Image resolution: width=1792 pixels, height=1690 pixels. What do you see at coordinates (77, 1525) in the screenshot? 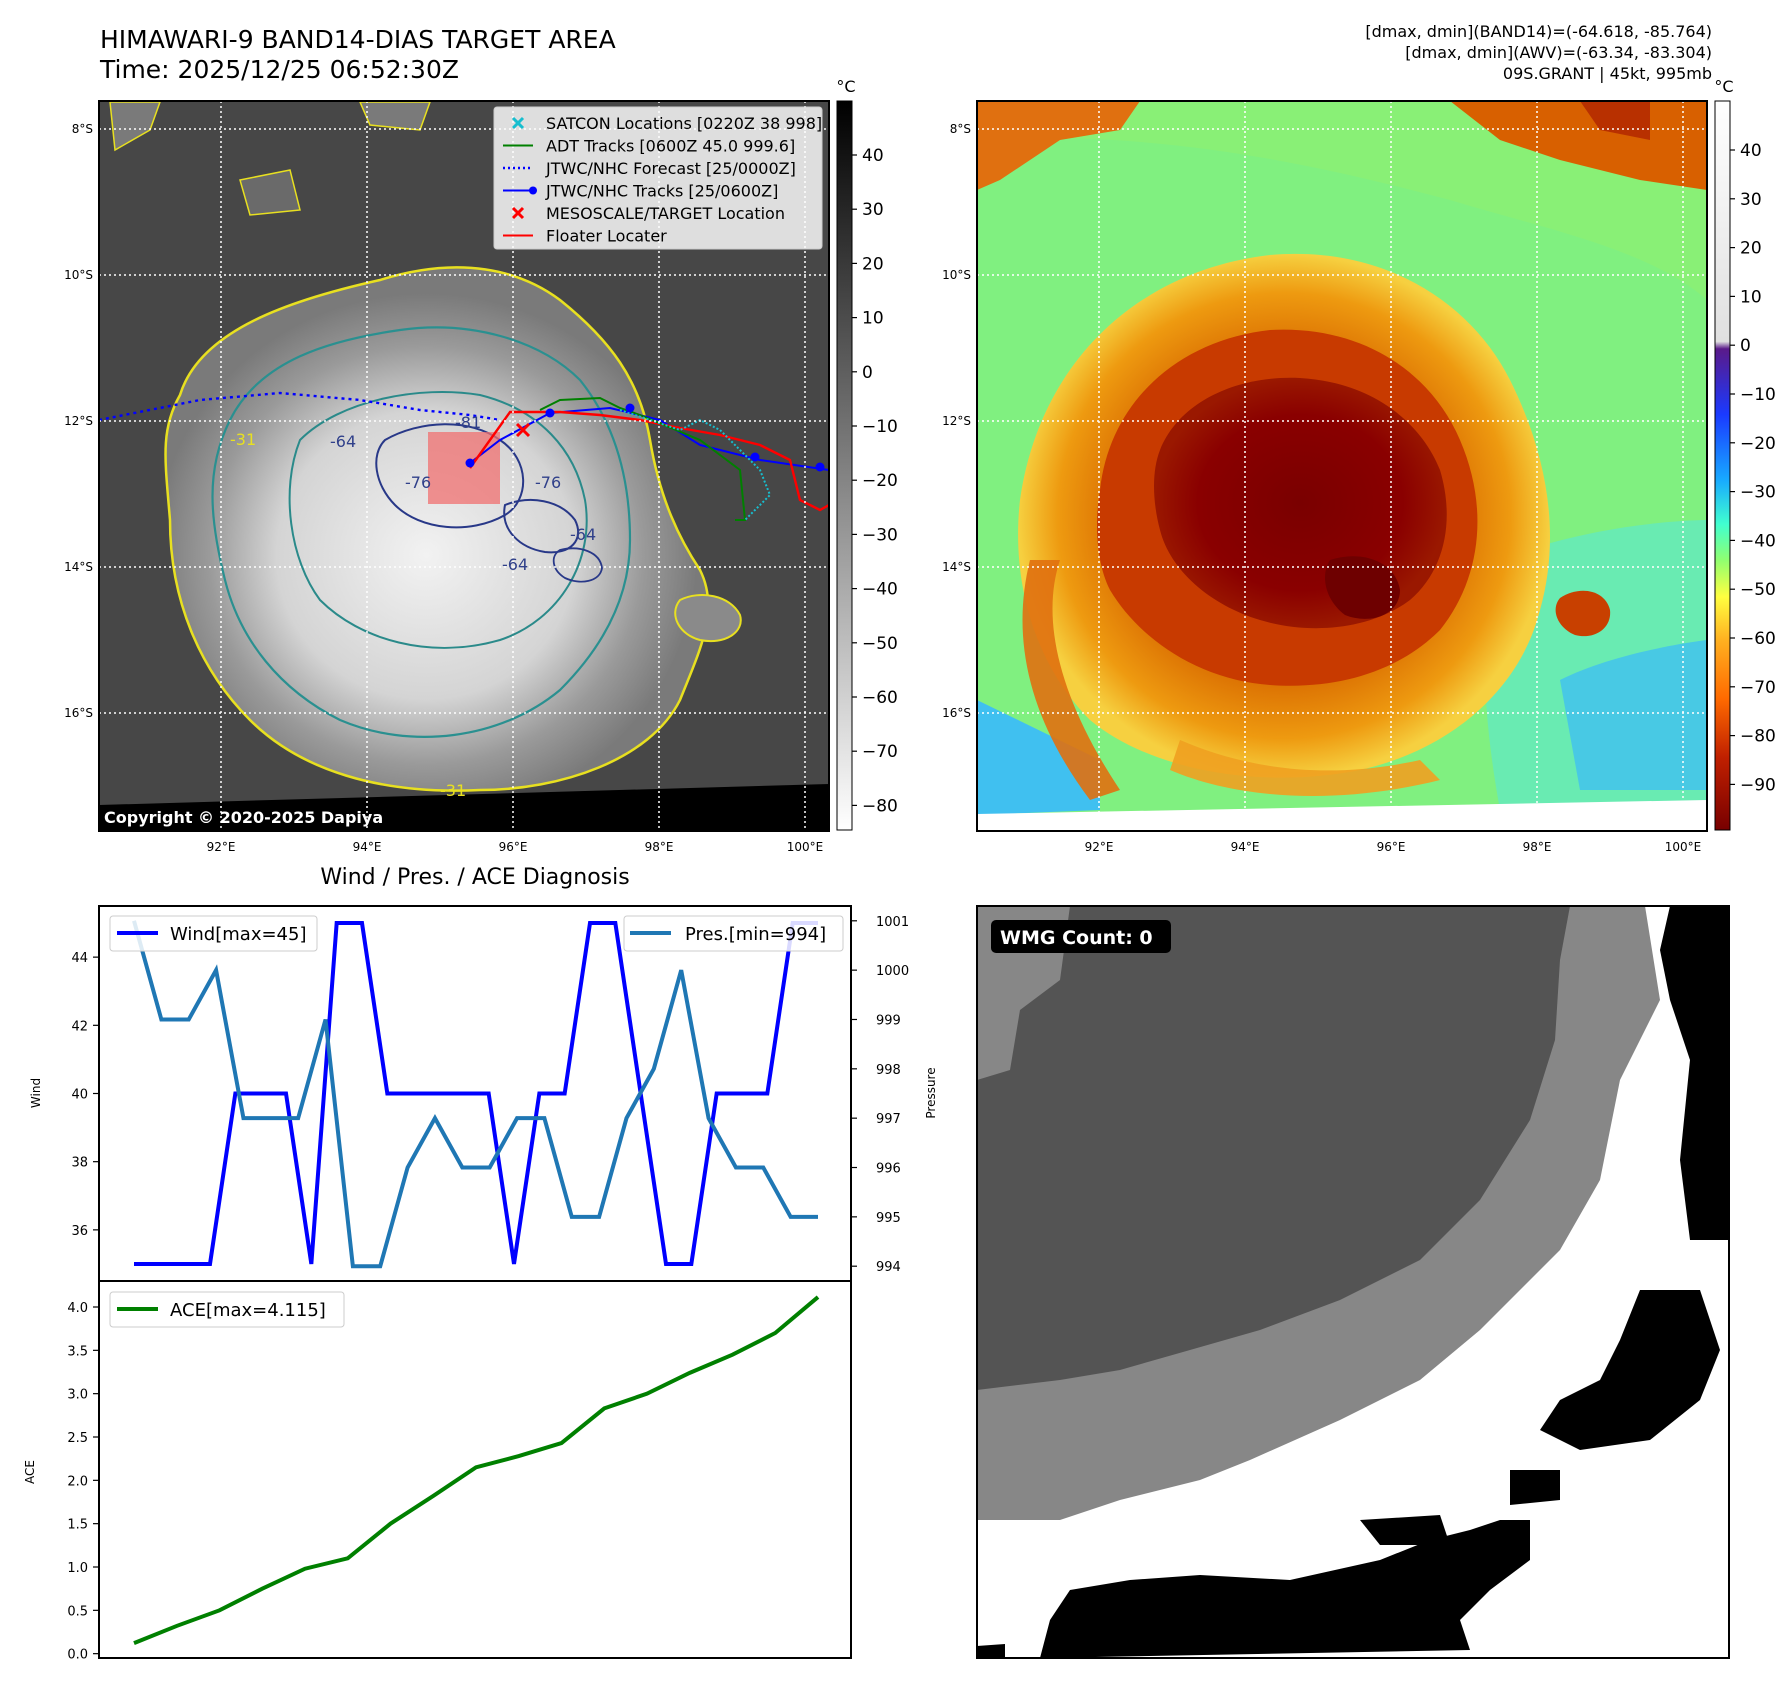
I see `ace-tick-label: 1.5` at bounding box center [77, 1525].